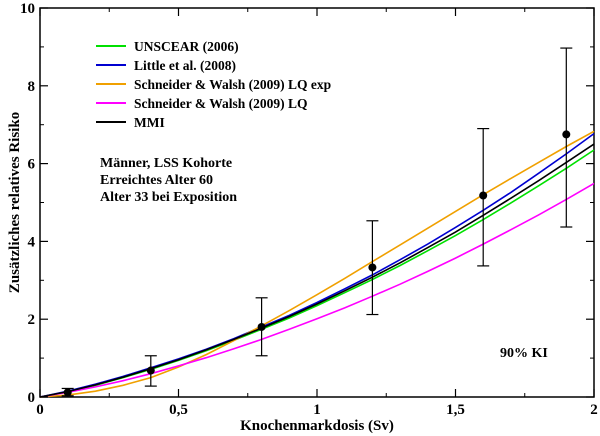  Describe the element at coordinates (32, 242) in the screenshot. I see `y-tick-label: 4` at that location.